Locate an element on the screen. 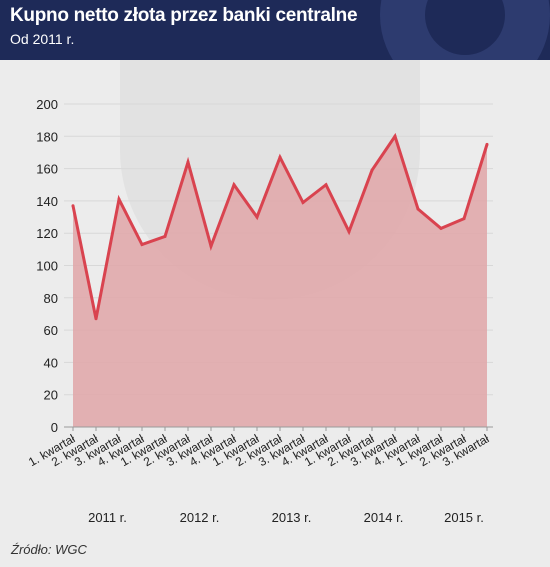  y-tick-label: 80 is located at coordinates (51, 298).